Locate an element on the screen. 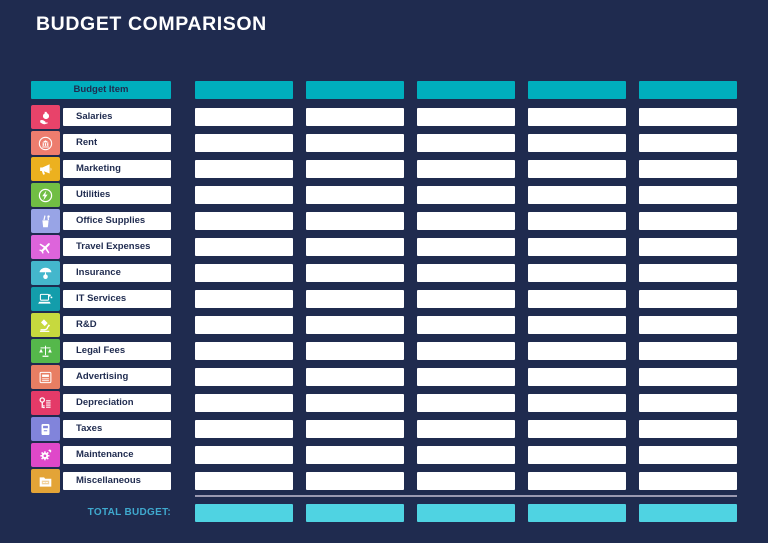 The image size is (768, 543). budget-row-miscellaneous: Miscellaneous is located at coordinates (384, 481).